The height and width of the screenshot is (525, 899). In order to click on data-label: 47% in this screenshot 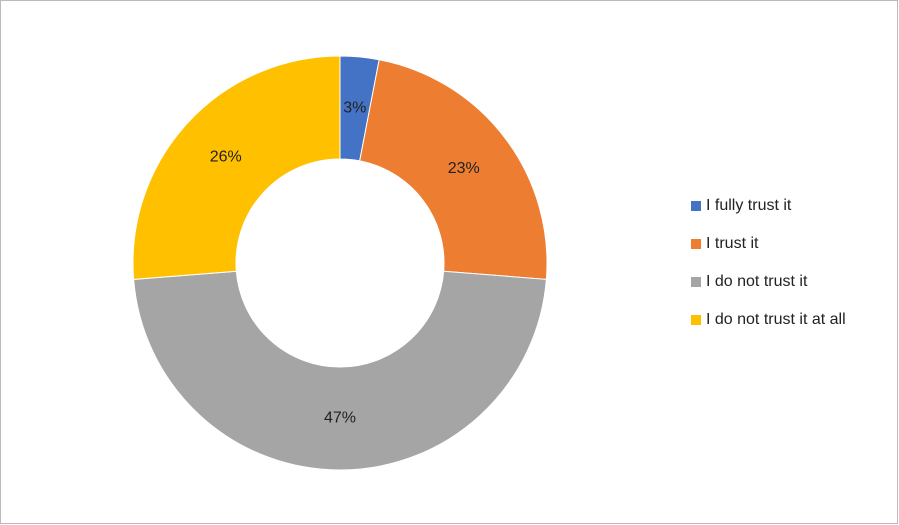, I will do `click(340, 418)`.